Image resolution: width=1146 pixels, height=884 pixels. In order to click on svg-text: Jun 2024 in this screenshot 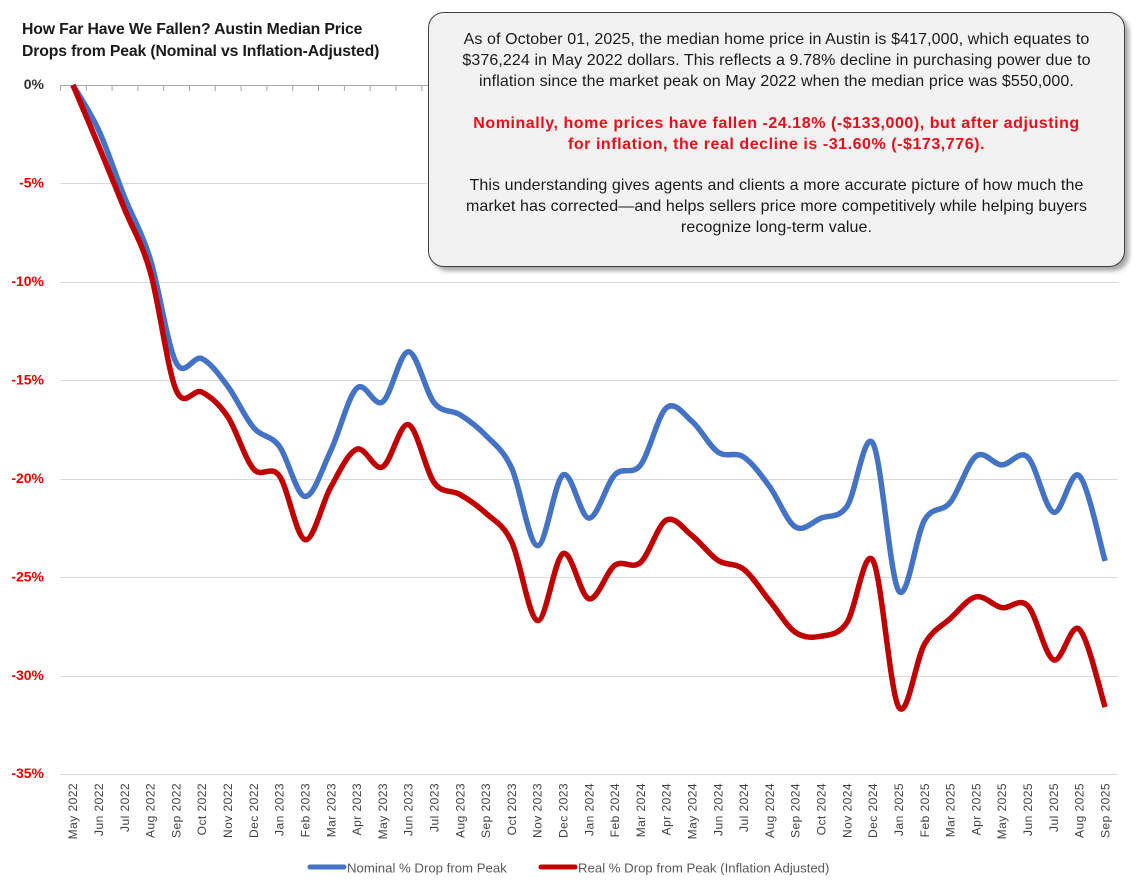, I will do `click(718, 809)`.